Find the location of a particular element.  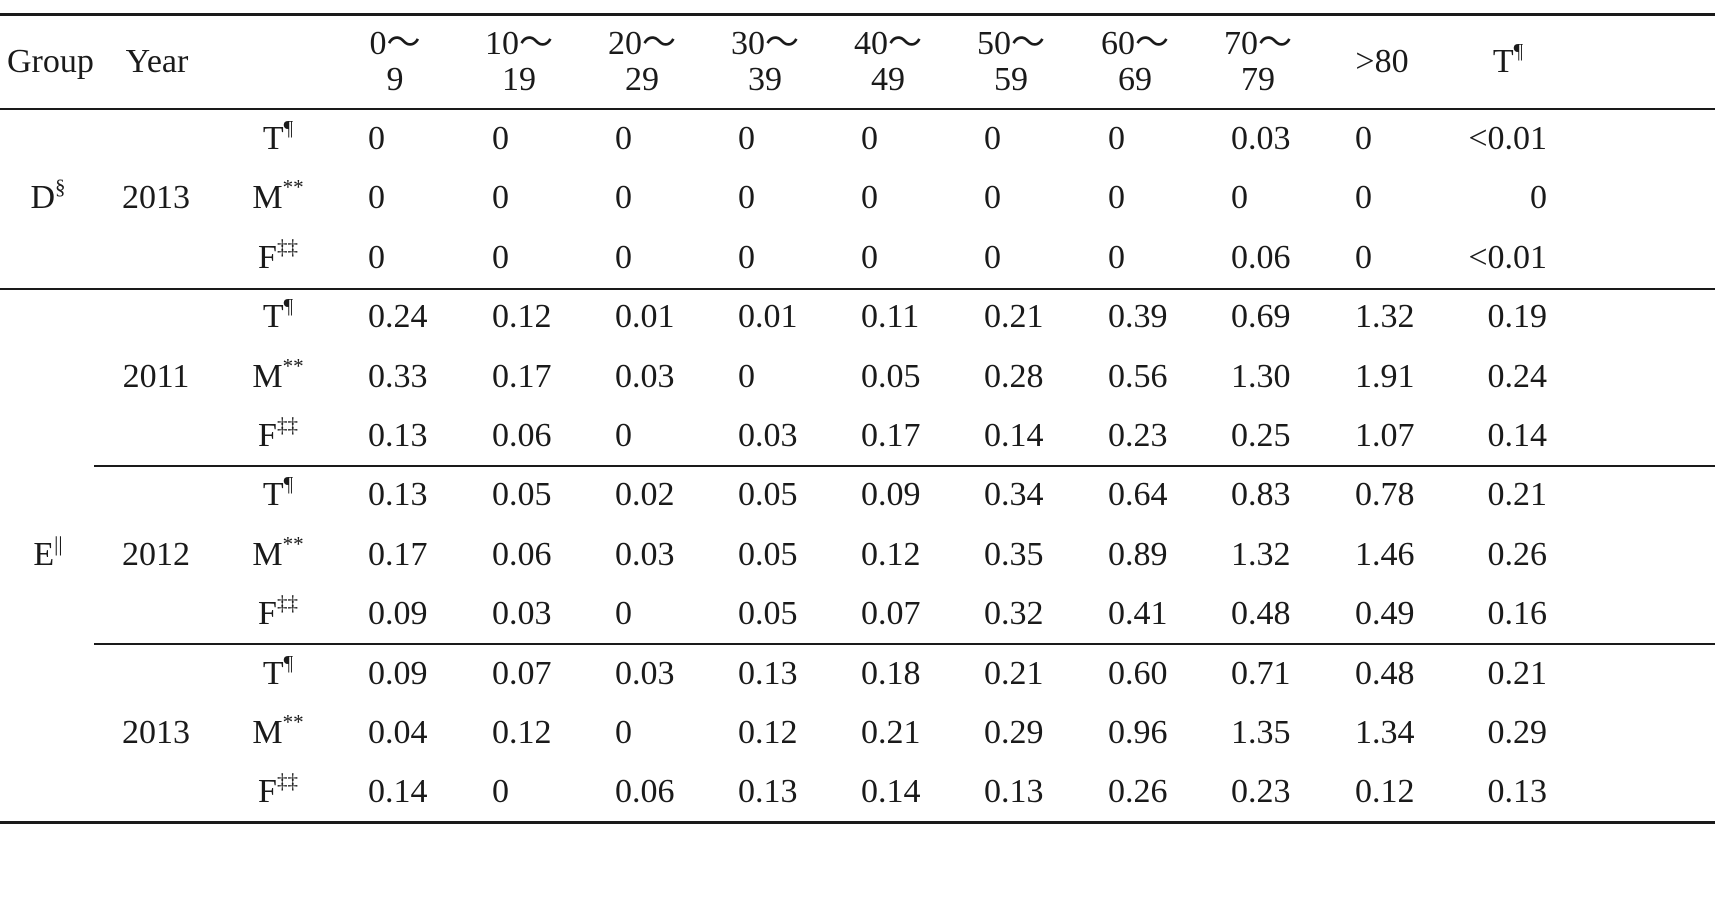

rate-cell: 0.06 is located at coordinates (1261, 257).